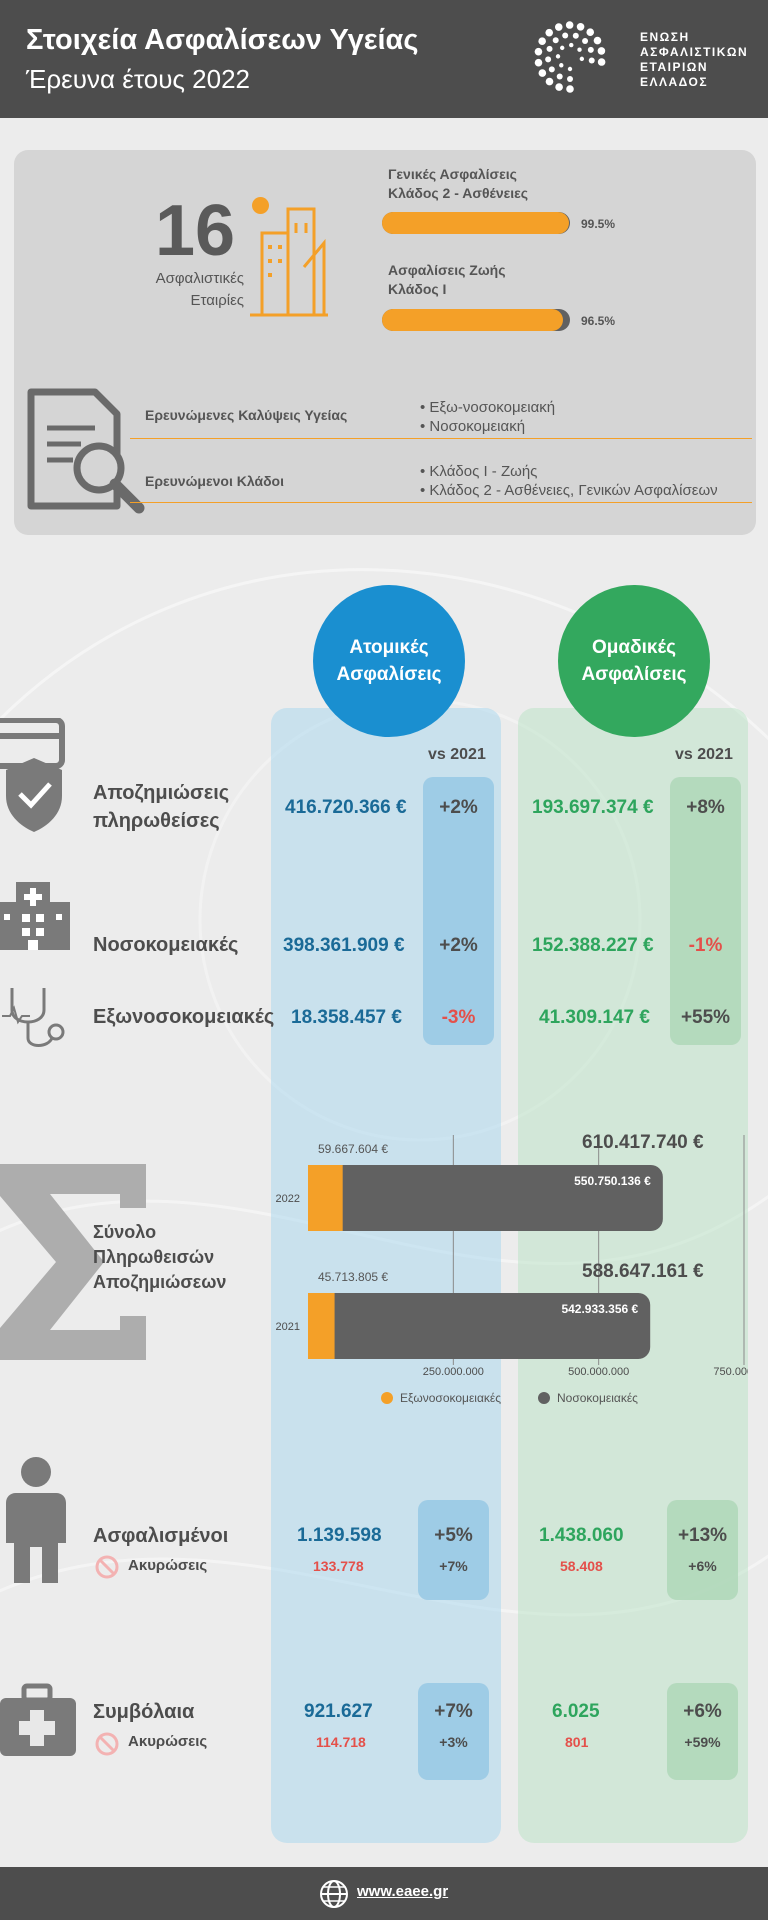 Image resolution: width=768 pixels, height=1920 pixels. I want to click on grp-outpatient-change: +55%, so click(705, 1017).